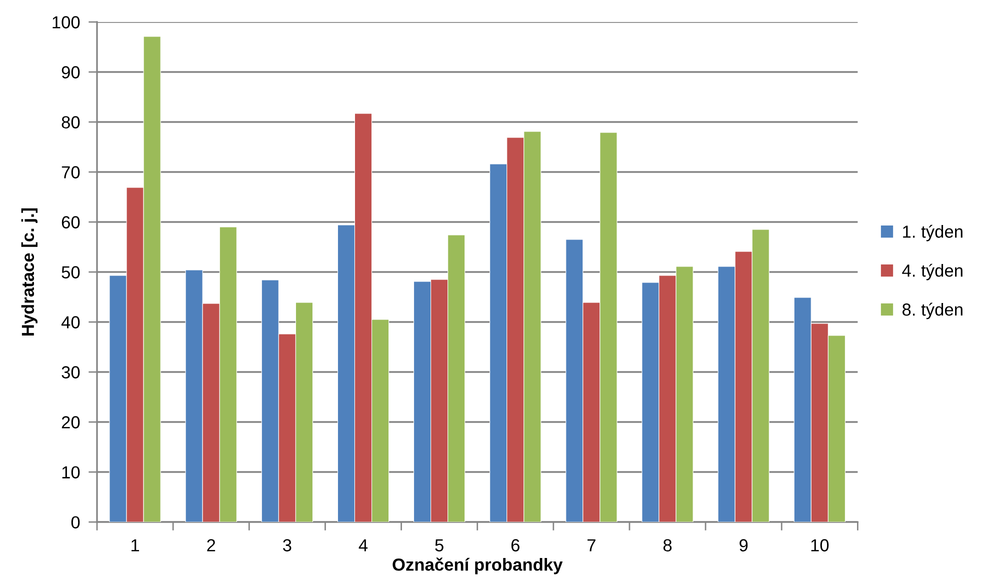 Image resolution: width=995 pixels, height=588 pixels. I want to click on x-axis-title: Označení probandky, so click(477, 566).